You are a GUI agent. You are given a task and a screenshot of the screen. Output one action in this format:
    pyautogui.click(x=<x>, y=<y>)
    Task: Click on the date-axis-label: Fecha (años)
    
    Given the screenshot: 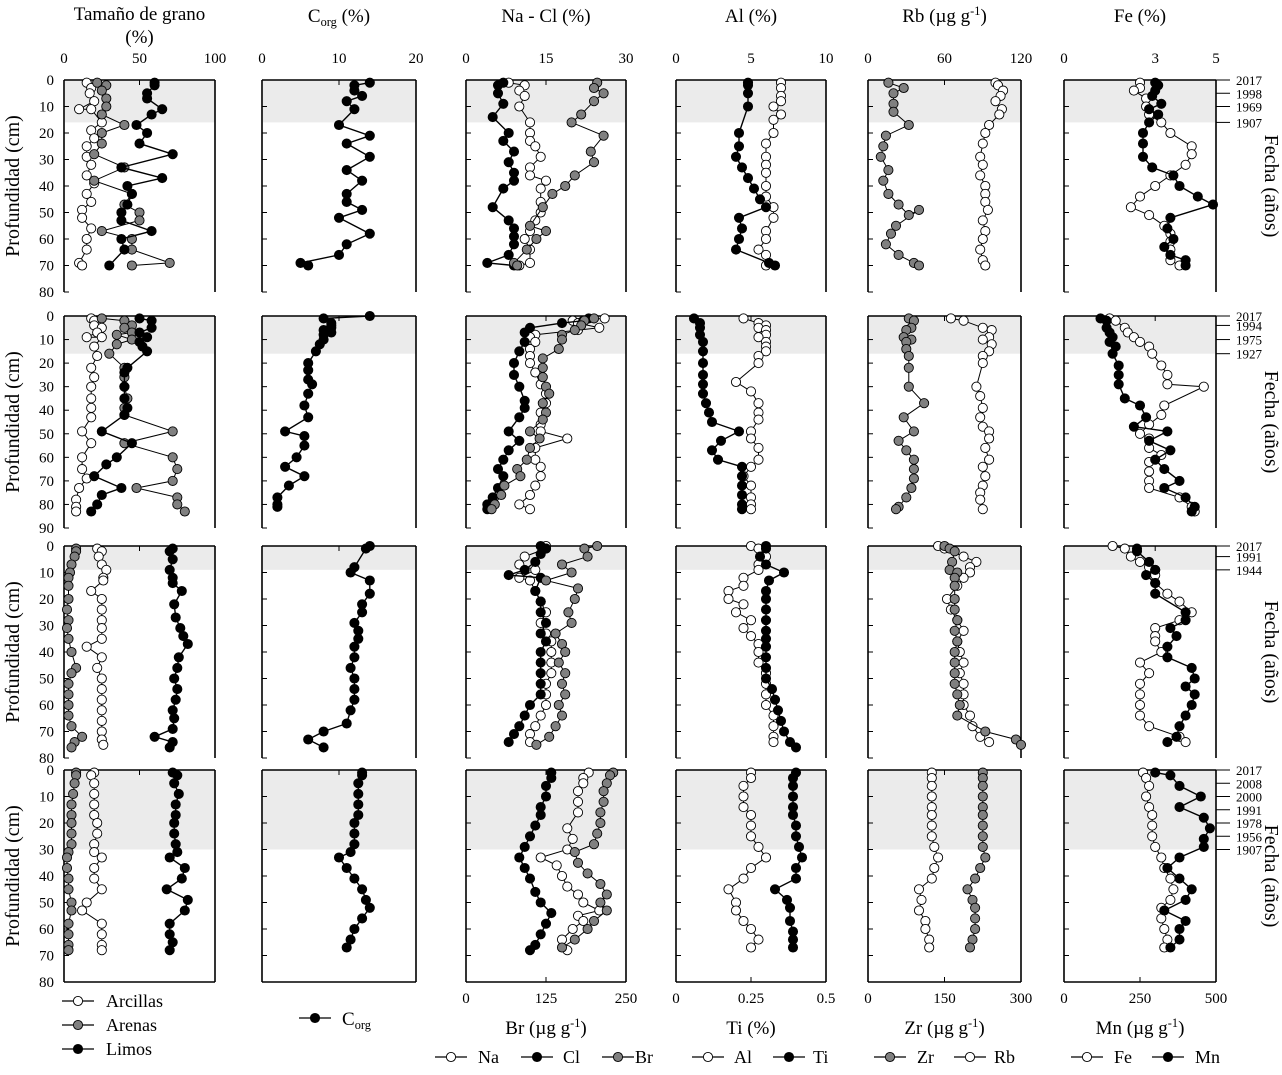 What is the action you would take?
    pyautogui.click(x=1271, y=422)
    